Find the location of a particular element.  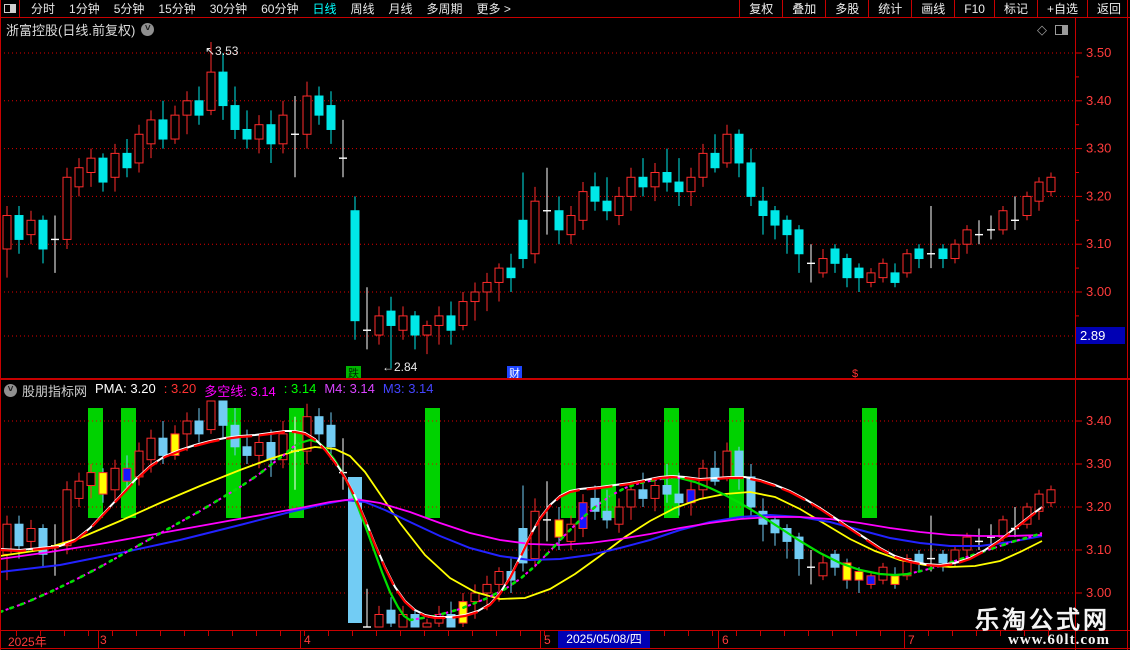

menu-item-4: 30分钟 is located at coordinates (228, 9).